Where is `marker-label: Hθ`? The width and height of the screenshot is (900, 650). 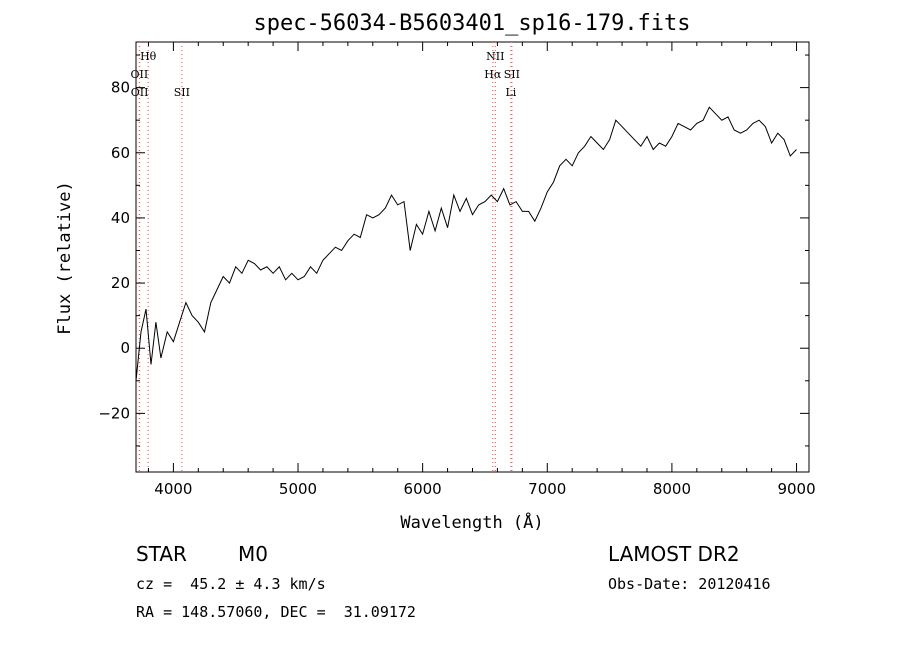 marker-label: Hθ is located at coordinates (148, 56).